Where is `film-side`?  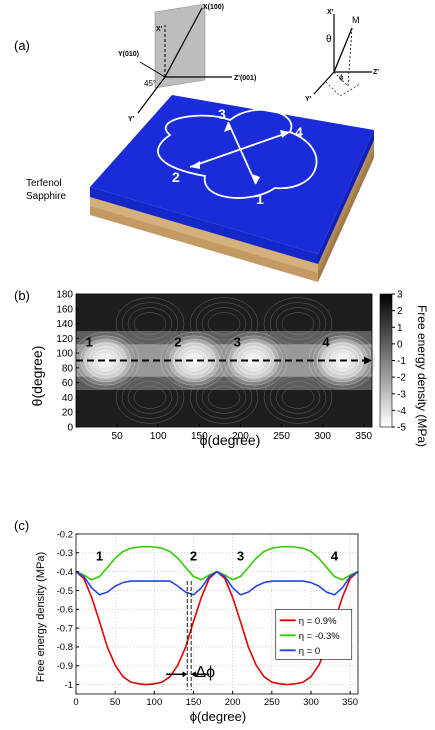 film-side is located at coordinates (346, 197).